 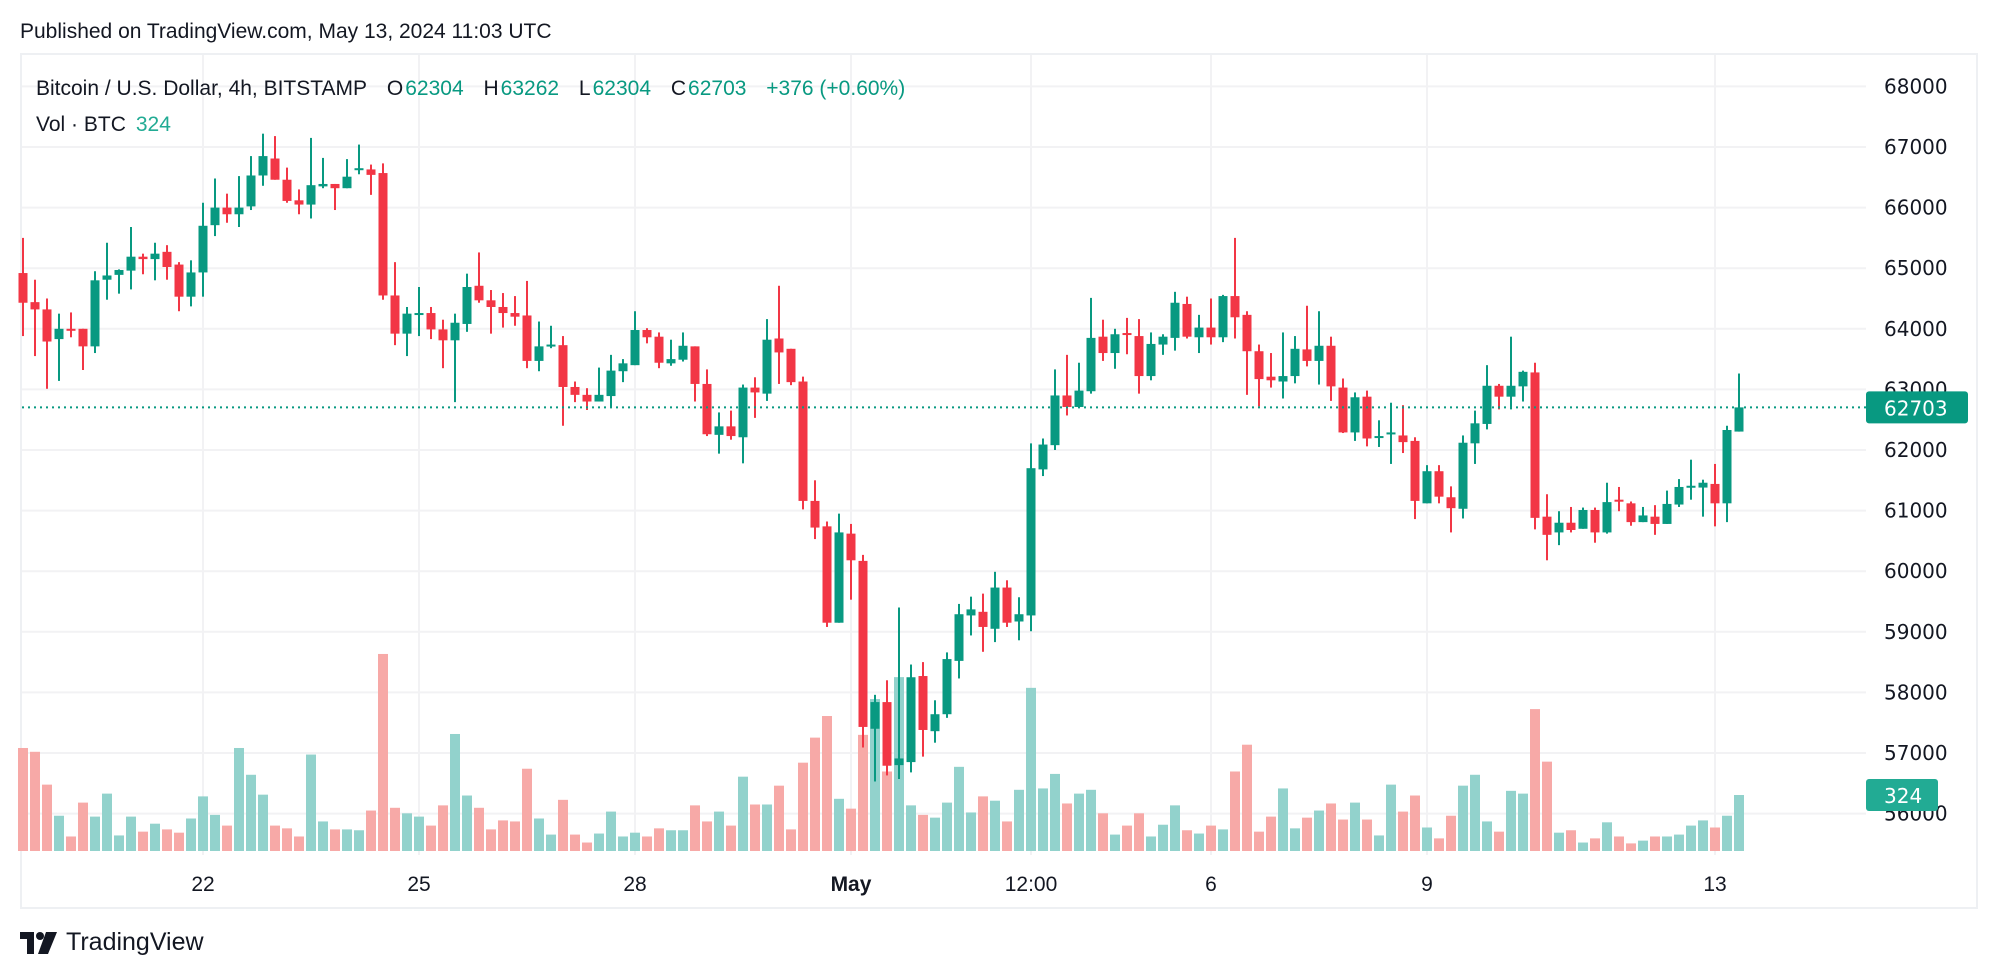 What do you see at coordinates (1916, 208) in the screenshot?
I see `price-tick-label: 66000` at bounding box center [1916, 208].